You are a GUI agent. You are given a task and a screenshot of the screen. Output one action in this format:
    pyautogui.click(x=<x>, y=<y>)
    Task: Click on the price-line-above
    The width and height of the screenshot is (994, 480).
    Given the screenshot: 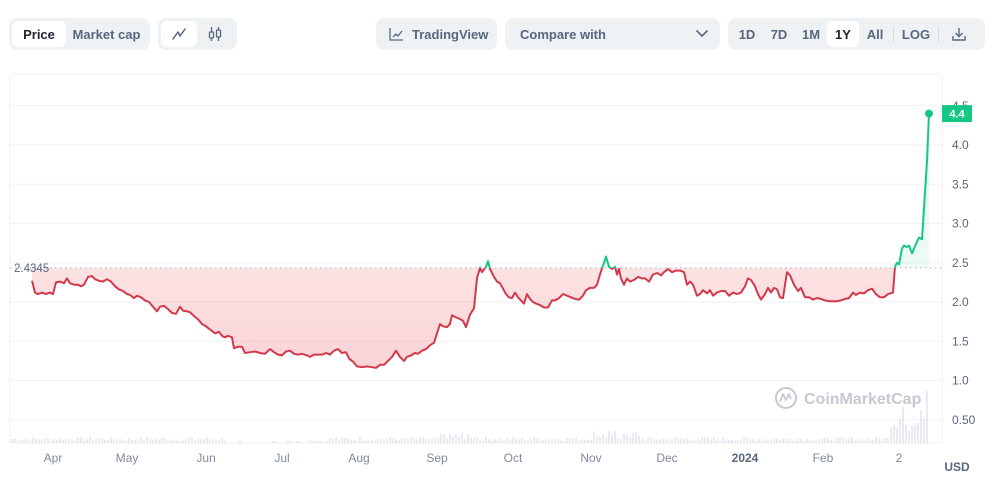 What is the action you would take?
    pyautogui.click(x=704, y=190)
    